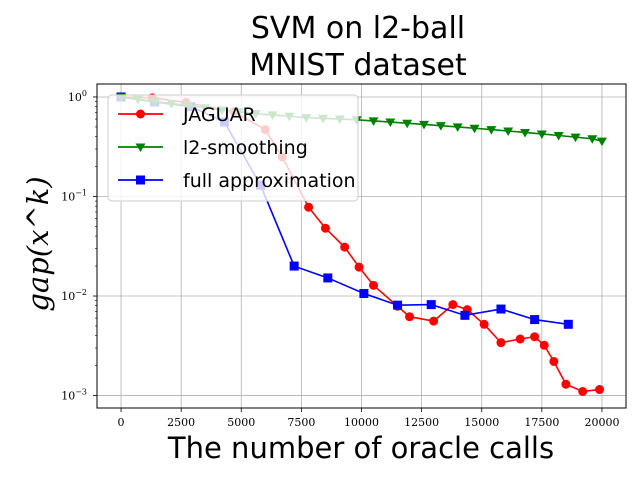 This screenshot has height=480, width=640. What do you see at coordinates (360, 448) in the screenshot?
I see `x-axis-label: The number of oracle calls` at bounding box center [360, 448].